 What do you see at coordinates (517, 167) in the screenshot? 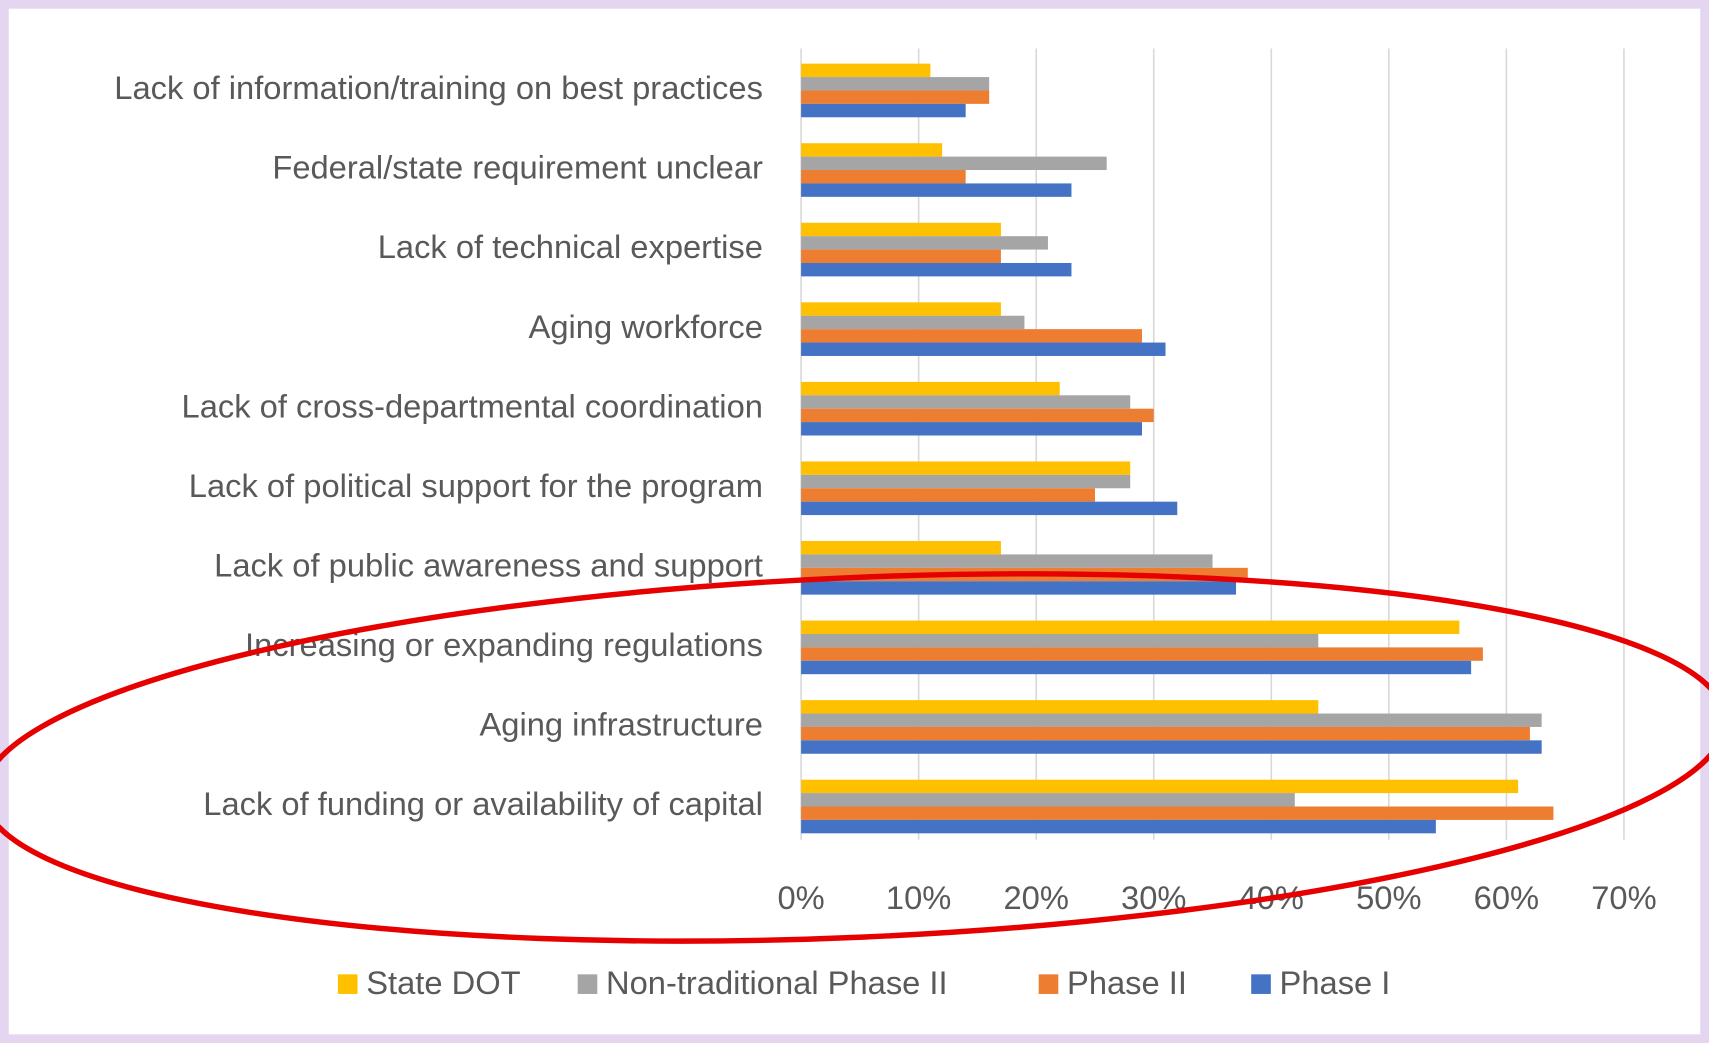
I see `y-tick-label: Federal/state requirement unclear` at bounding box center [517, 167].